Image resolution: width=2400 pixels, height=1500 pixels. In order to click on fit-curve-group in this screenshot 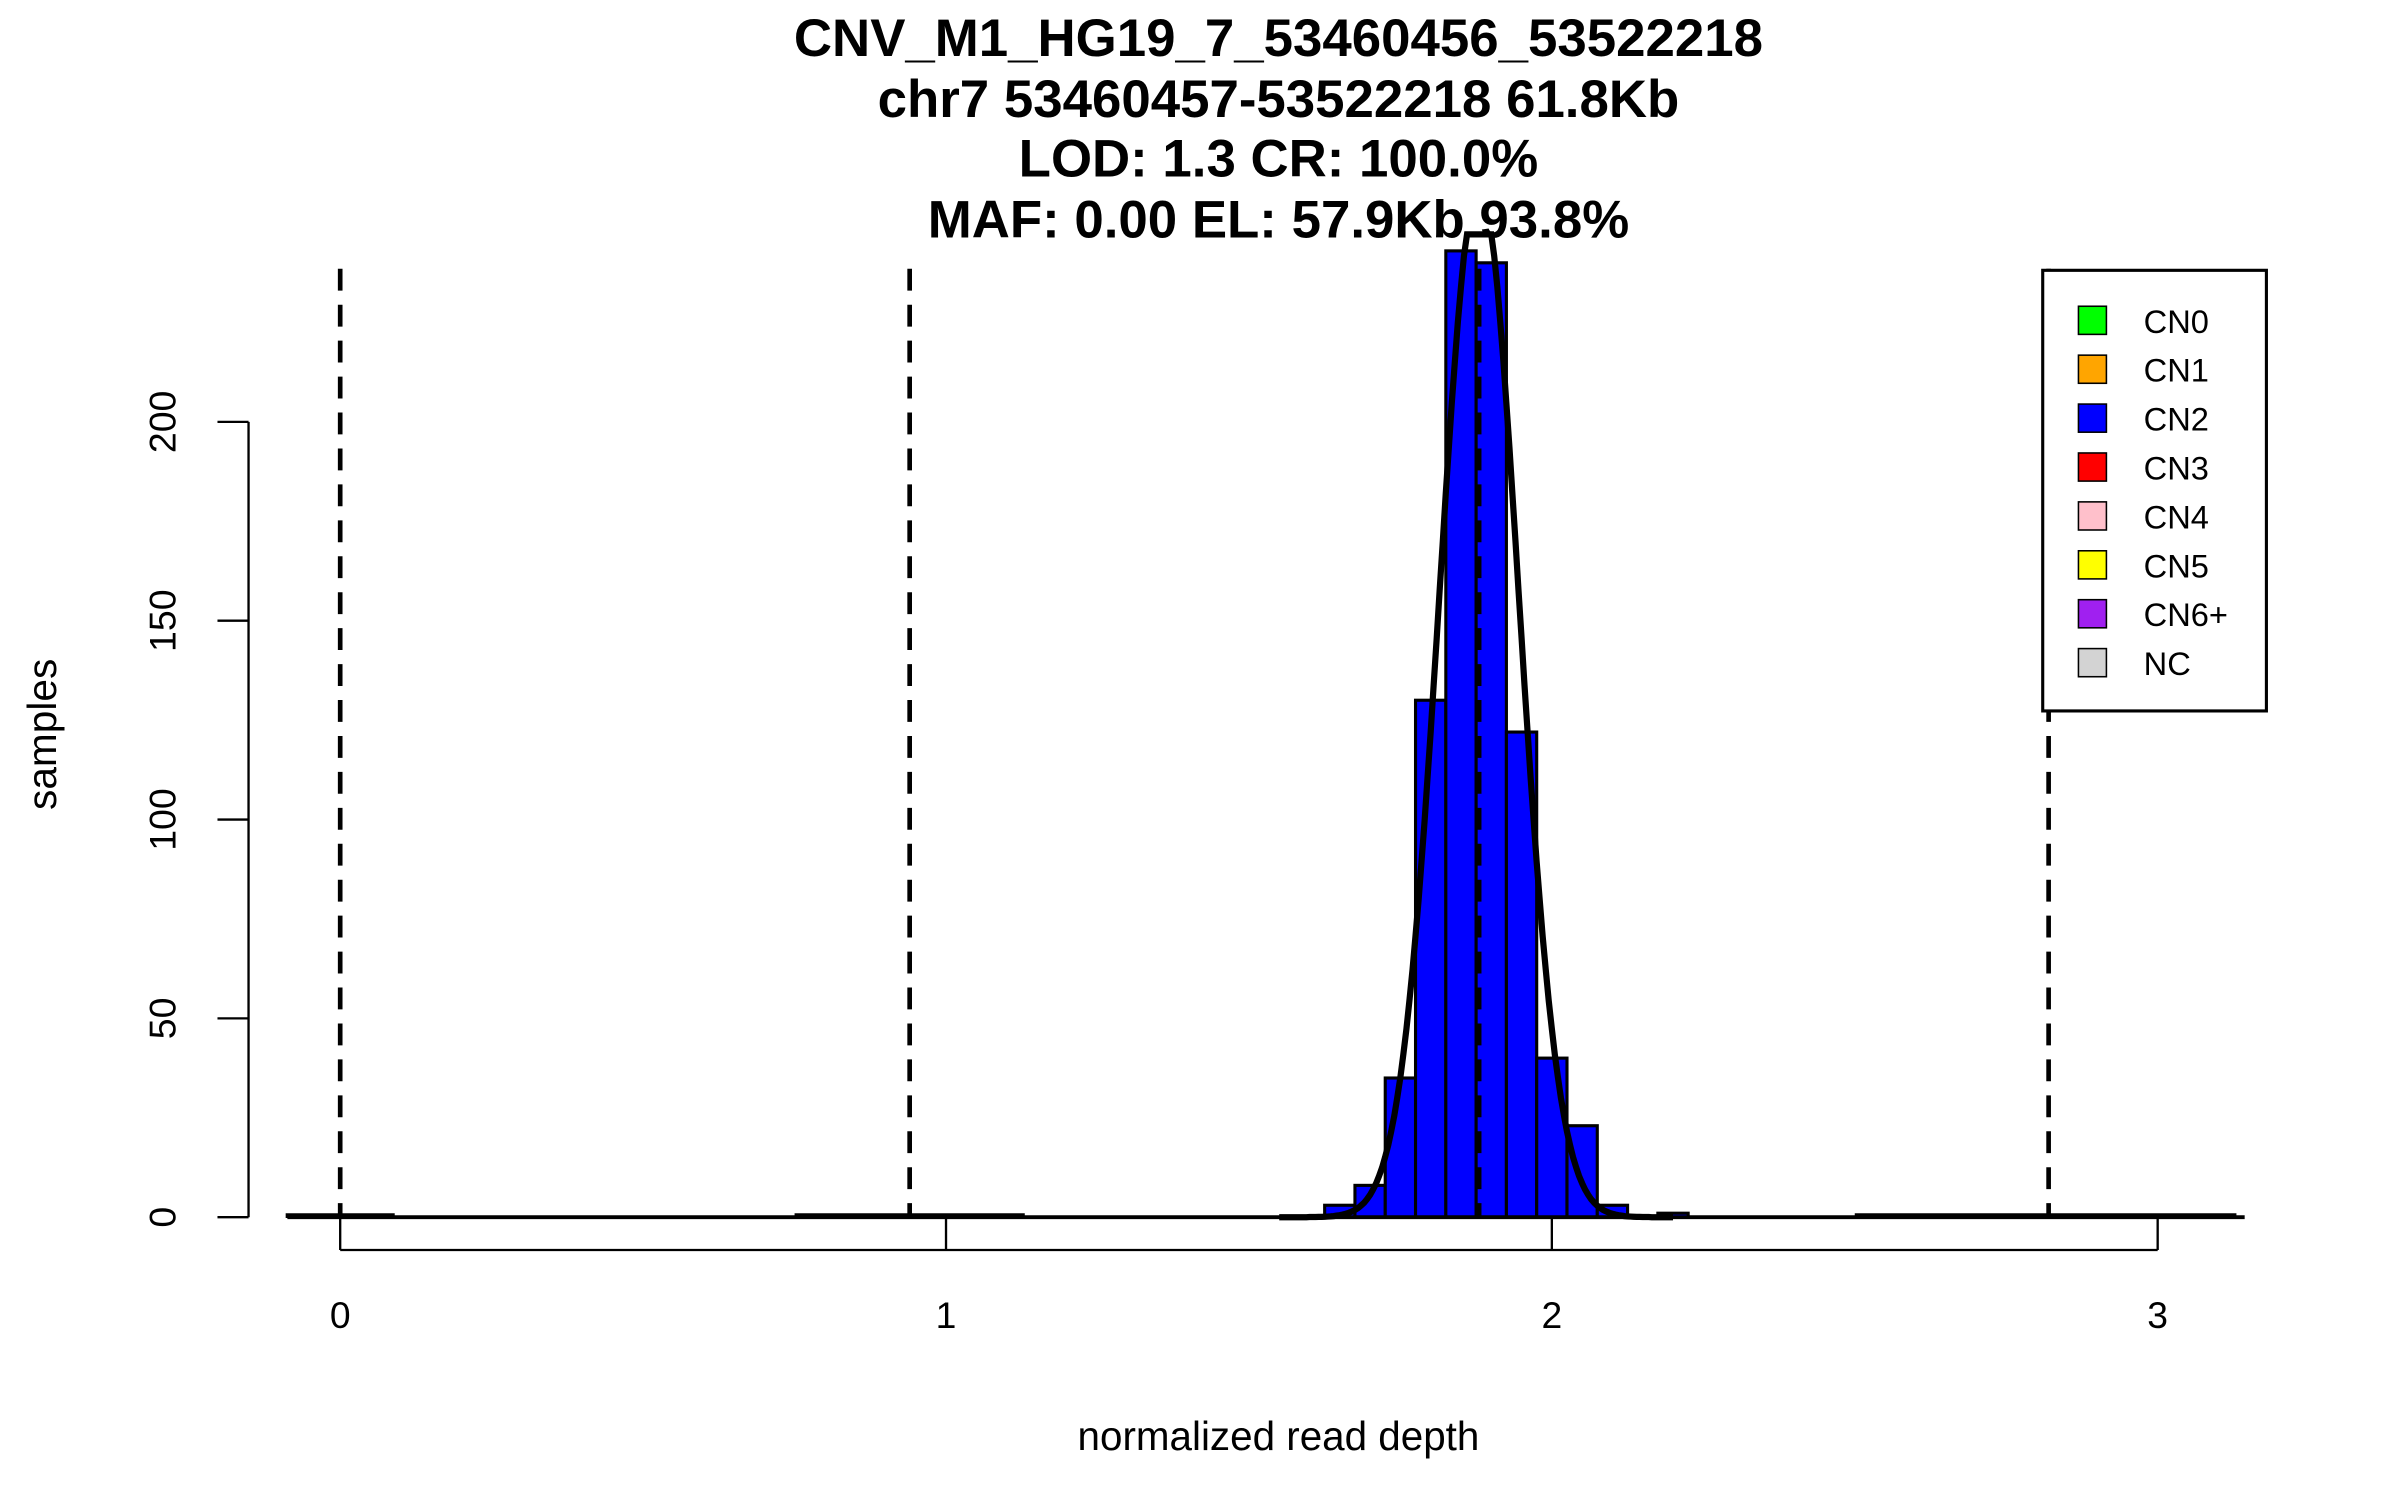, I will do `click(1476, 726)`.